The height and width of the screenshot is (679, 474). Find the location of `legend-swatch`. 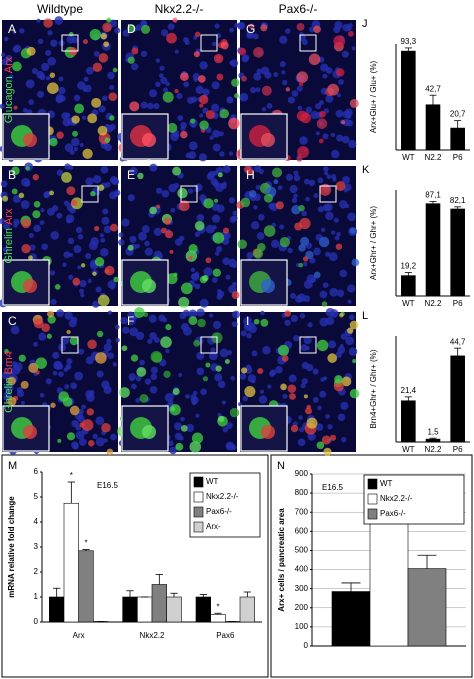

legend-swatch is located at coordinates (372, 514).